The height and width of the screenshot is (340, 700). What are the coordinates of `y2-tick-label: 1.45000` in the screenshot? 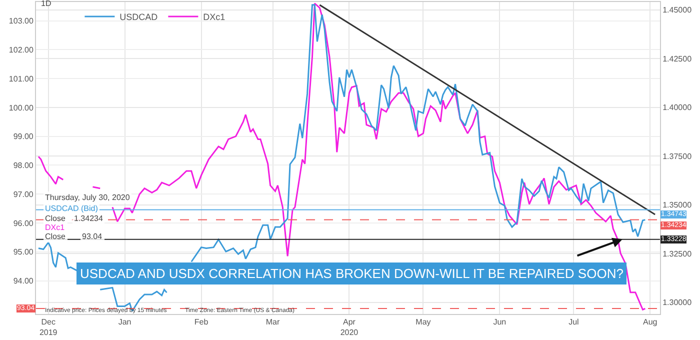 It's located at (677, 10).